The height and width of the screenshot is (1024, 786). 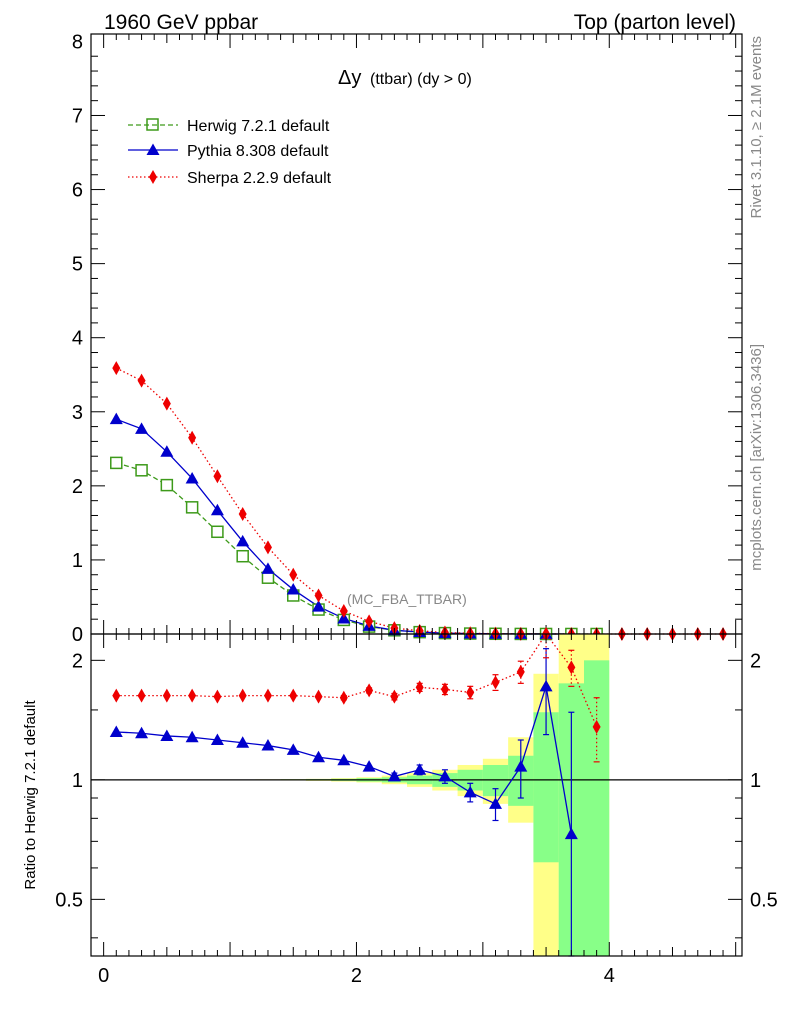 I want to click on ratio-y-axis-label: Ratio to Herwig 7.2.1 default, so click(x=30, y=795).